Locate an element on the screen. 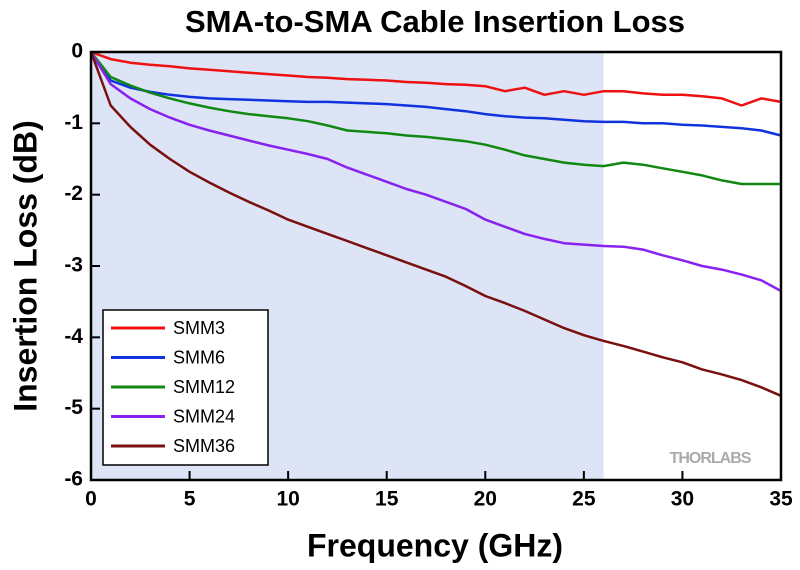 Image resolution: width=800 pixels, height=570 pixels. legend-label: SMM6 is located at coordinates (199, 357).